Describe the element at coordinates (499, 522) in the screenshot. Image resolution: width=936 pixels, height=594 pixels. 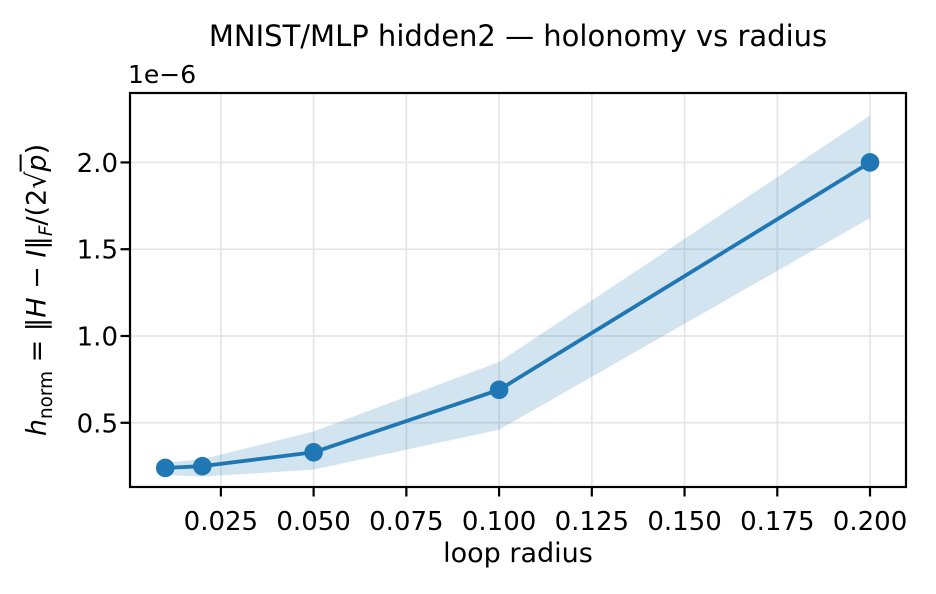
I see `x-tick-label: 0.100` at that location.